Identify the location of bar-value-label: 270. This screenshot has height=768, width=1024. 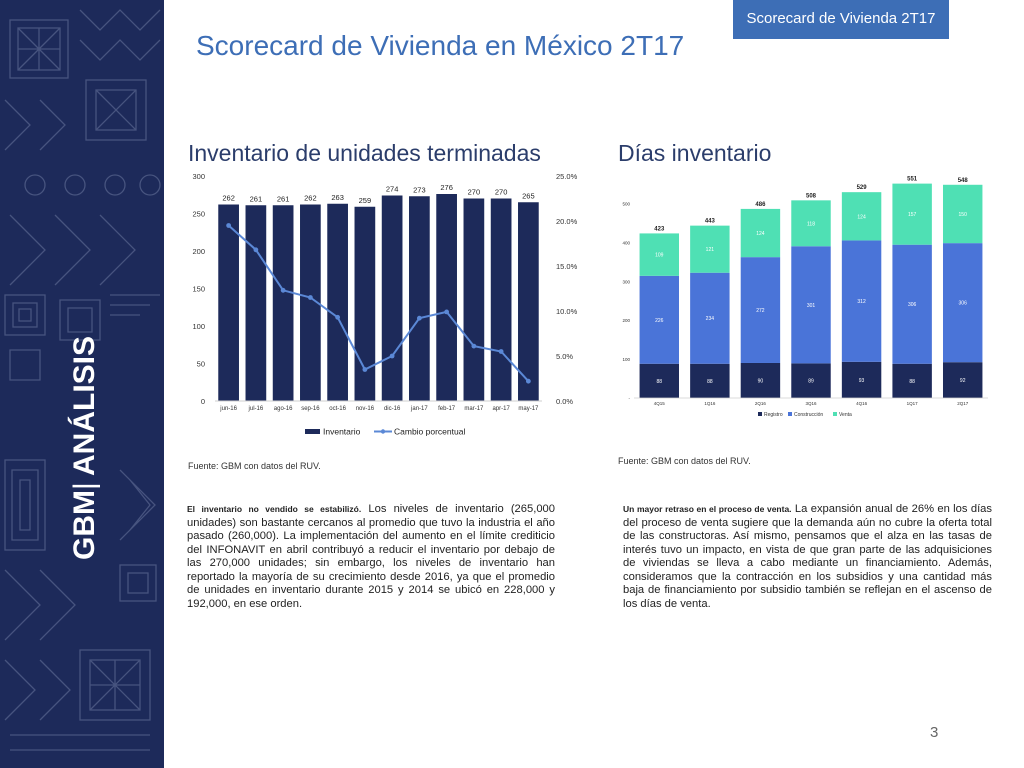
(501, 192).